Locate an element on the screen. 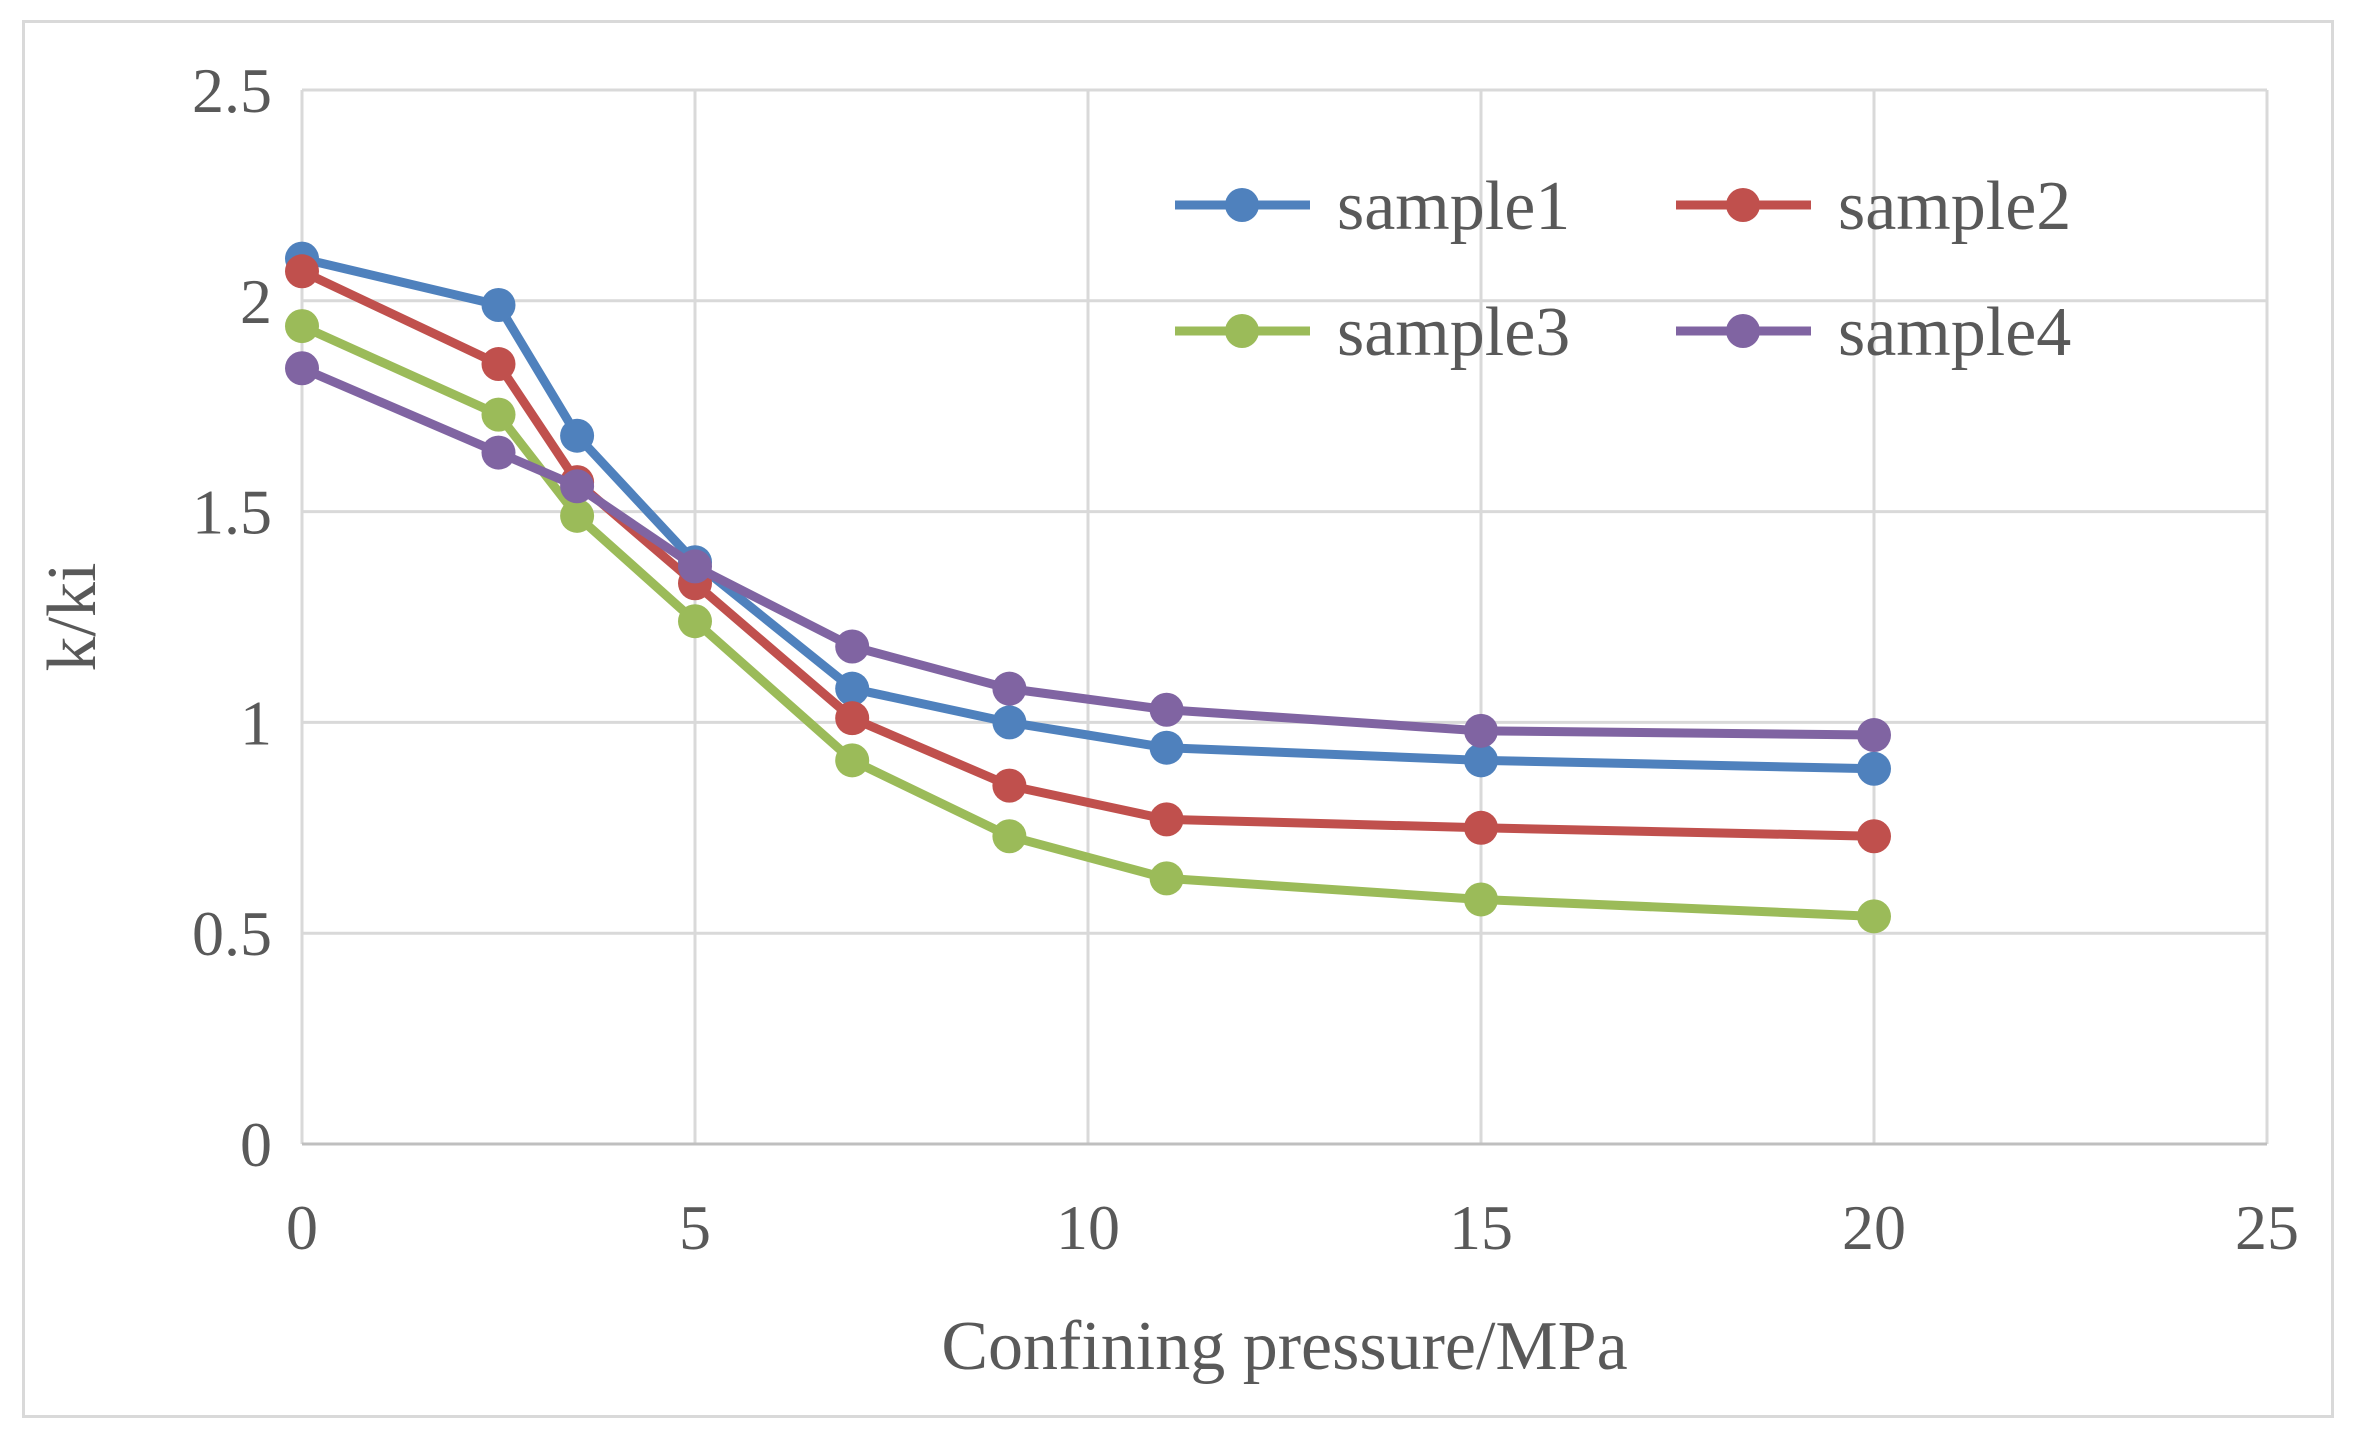 Image resolution: width=2357 pixels, height=1441 pixels. x-tick-label: 15 is located at coordinates (1481, 1227).